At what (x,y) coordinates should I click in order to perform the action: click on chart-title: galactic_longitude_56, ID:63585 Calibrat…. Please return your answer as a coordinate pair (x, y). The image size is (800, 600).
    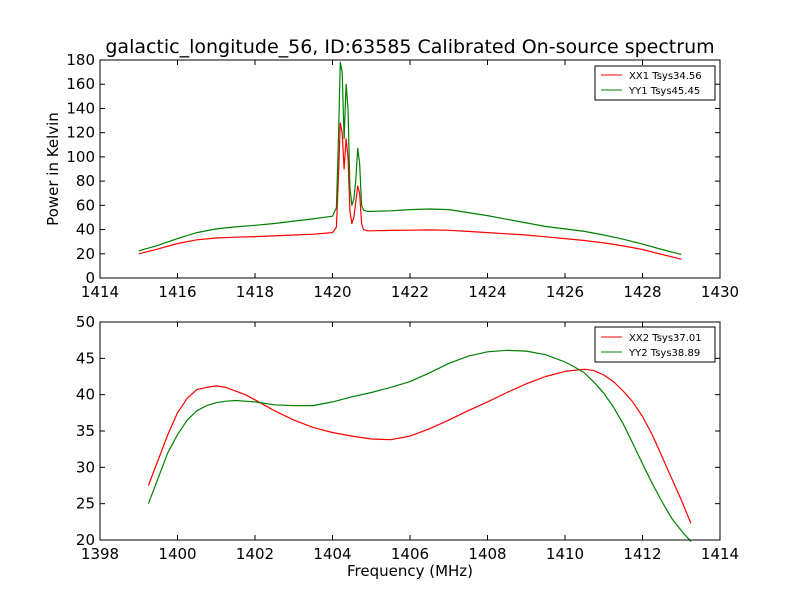
    Looking at the image, I should click on (409, 47).